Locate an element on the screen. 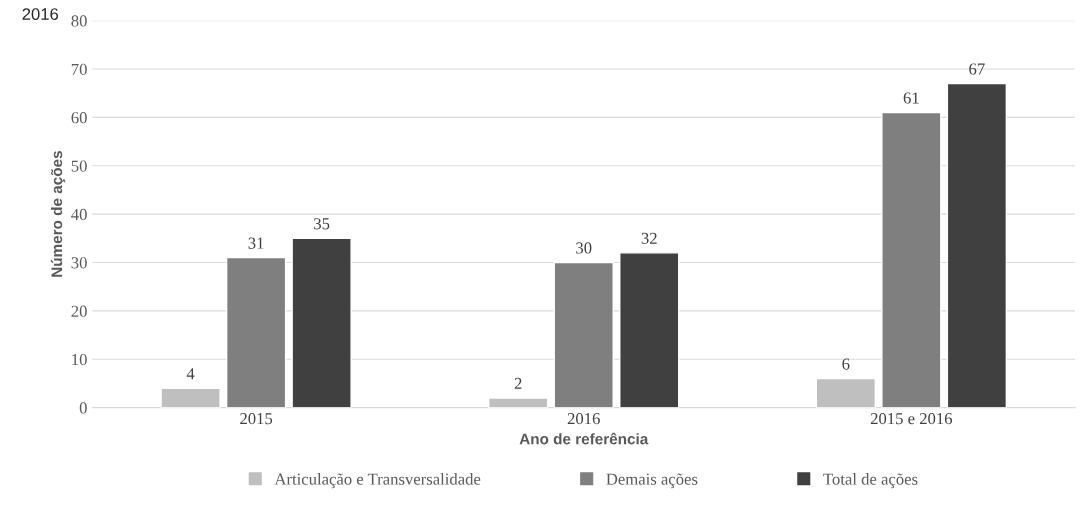 Image resolution: width=1086 pixels, height=516 pixels. data-label: 67 is located at coordinates (977, 69).